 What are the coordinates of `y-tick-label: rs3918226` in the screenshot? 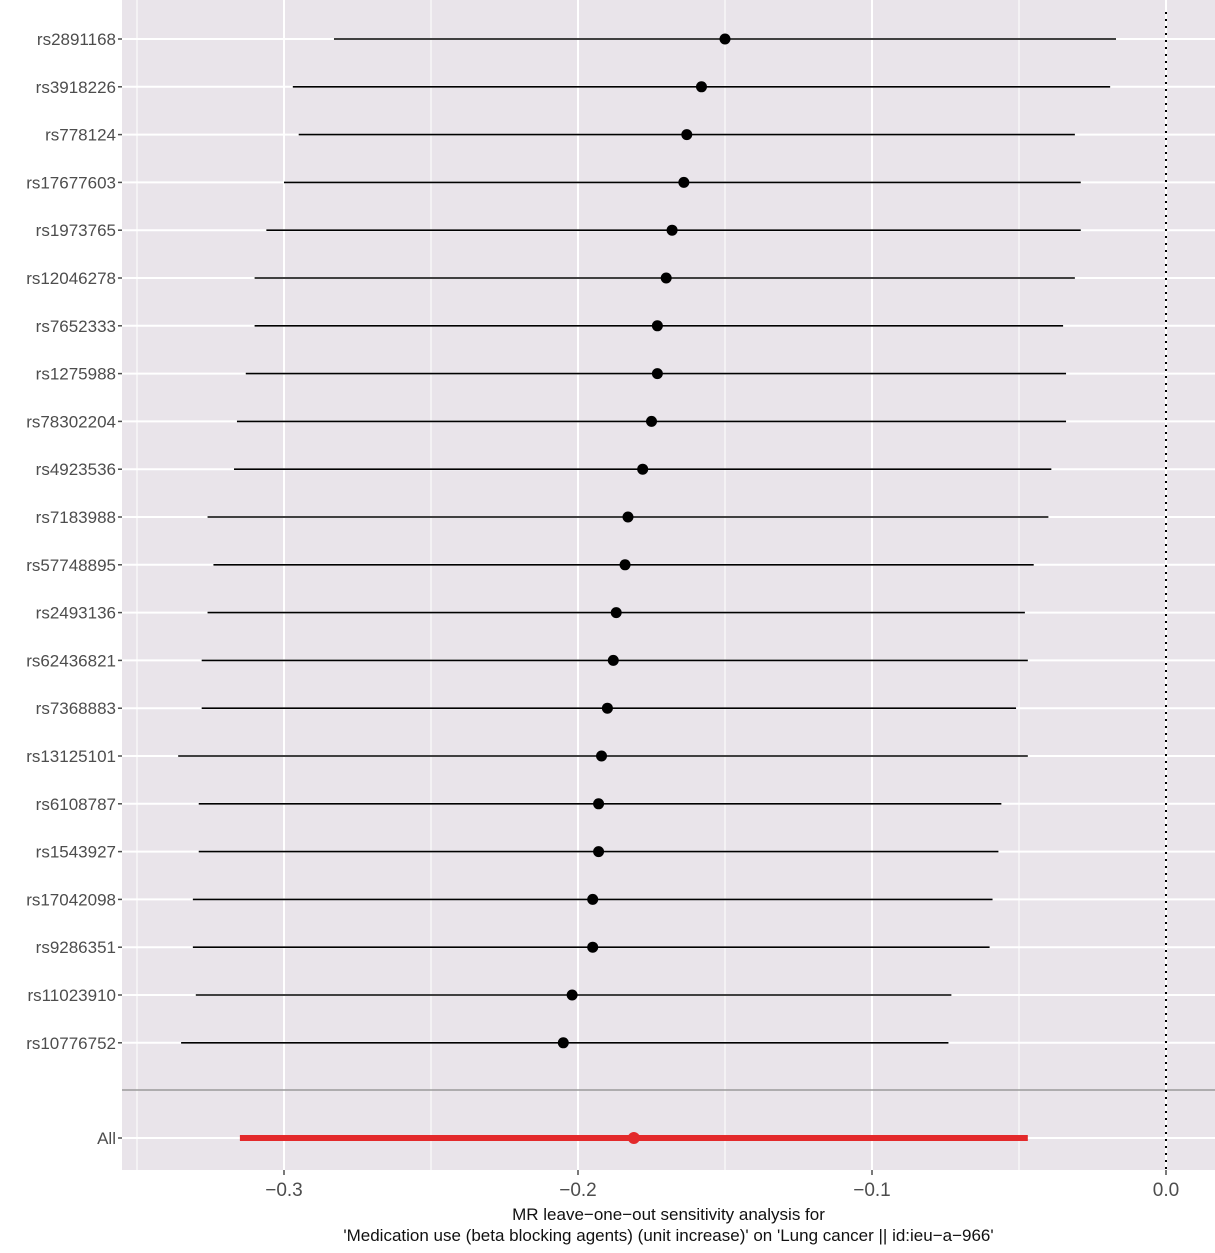 It's located at (76, 87).